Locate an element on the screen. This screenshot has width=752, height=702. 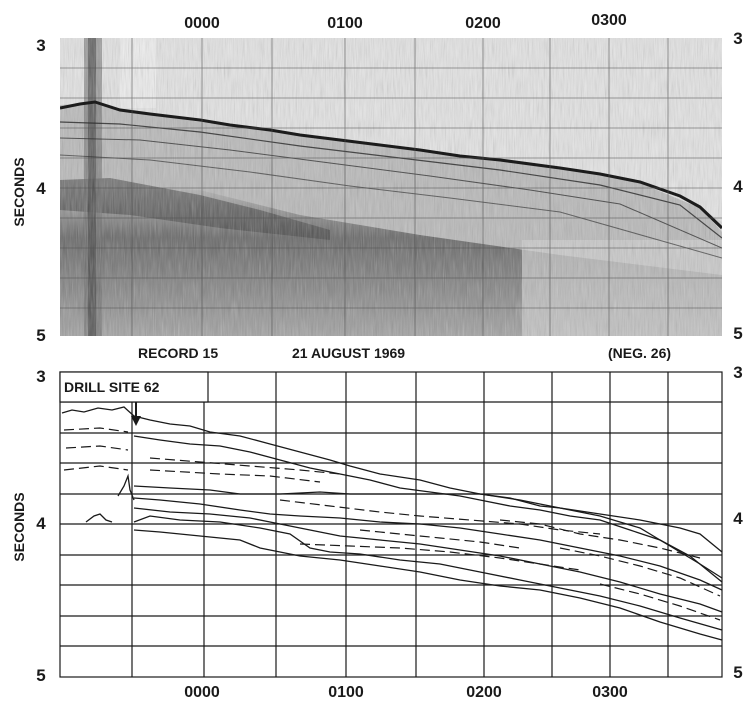
top-time-label-2: 0200 is located at coordinates (483, 23).